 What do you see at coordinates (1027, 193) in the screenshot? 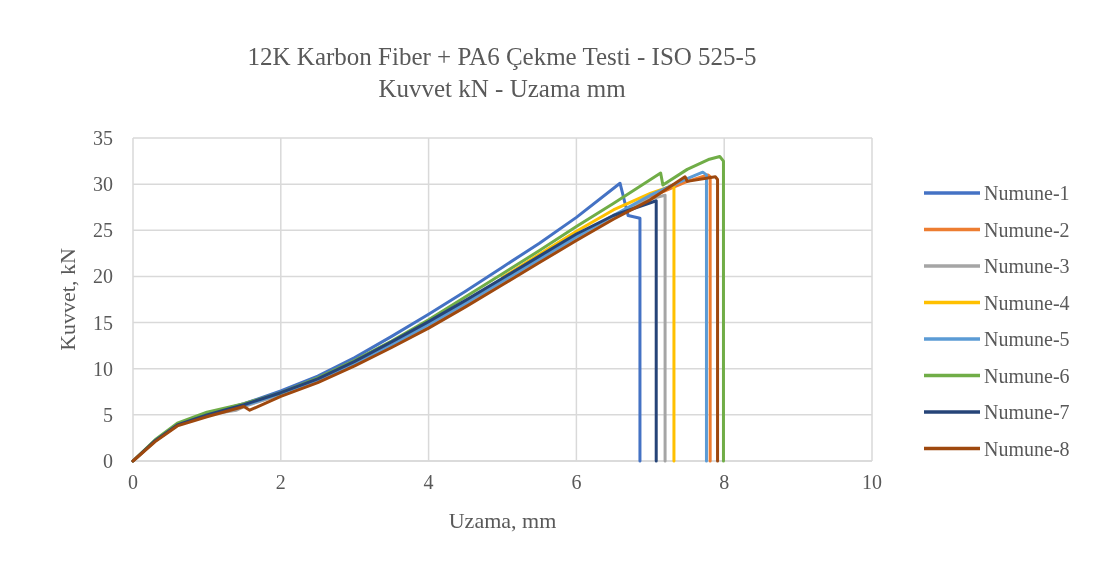
I see `legend-label: Numune-1` at bounding box center [1027, 193].